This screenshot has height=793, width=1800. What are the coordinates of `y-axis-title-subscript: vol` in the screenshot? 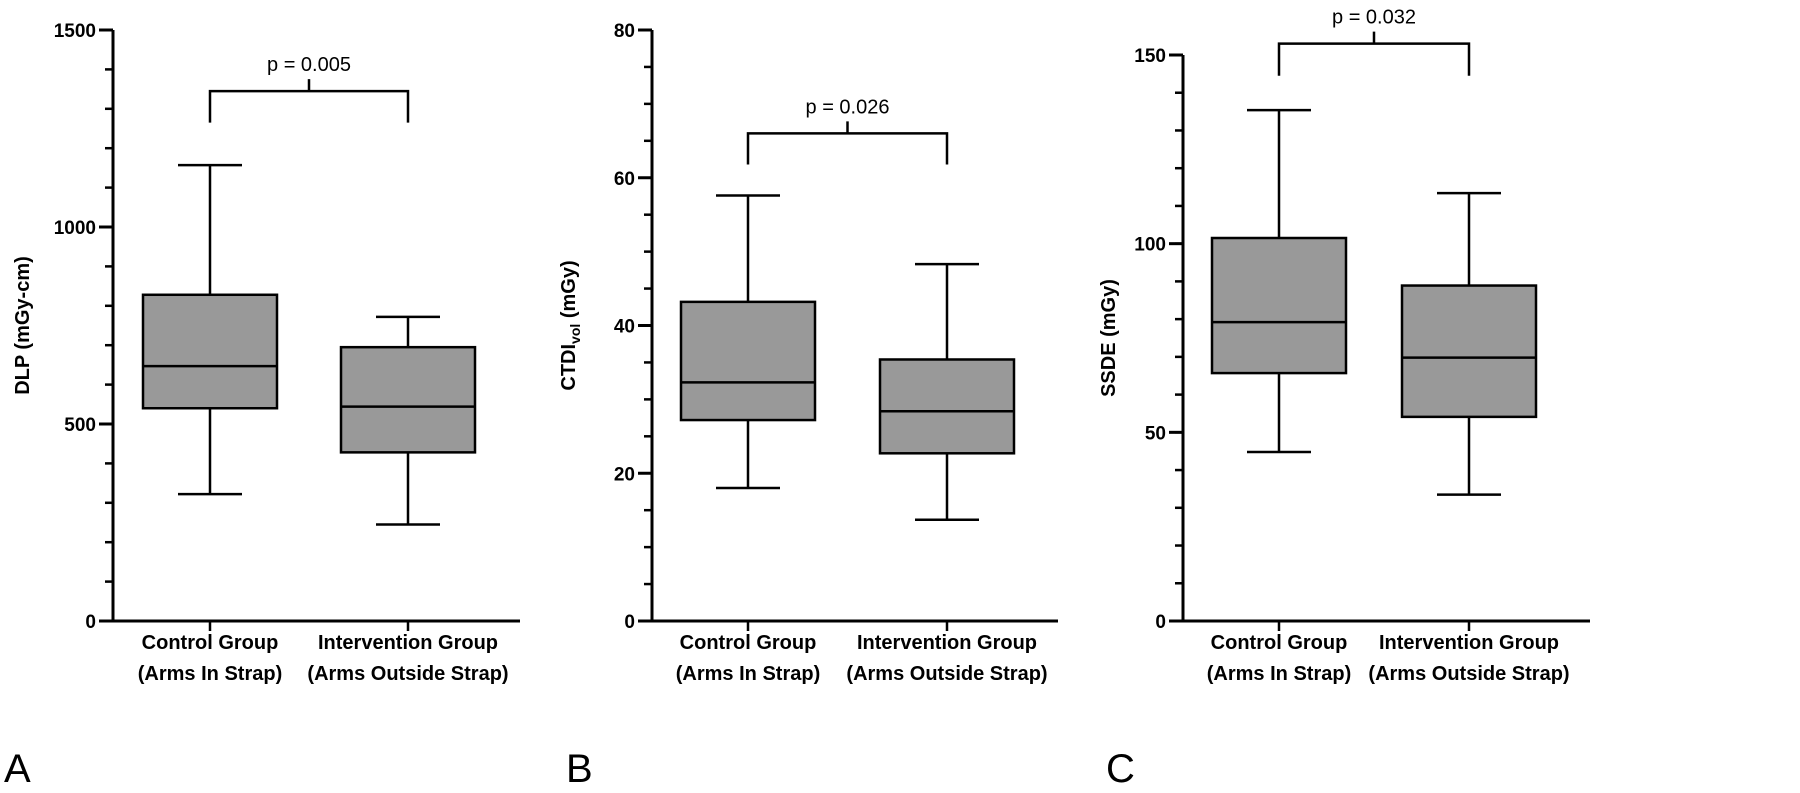 It's located at (575, 334).